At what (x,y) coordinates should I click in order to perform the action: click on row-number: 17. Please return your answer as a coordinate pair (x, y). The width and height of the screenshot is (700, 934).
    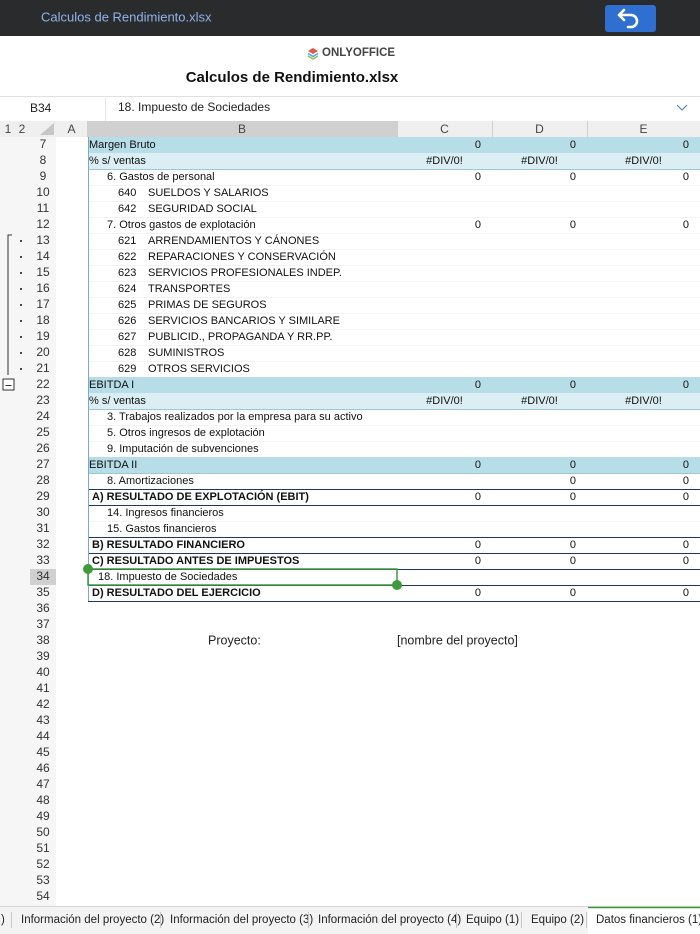
    Looking at the image, I should click on (43, 304).